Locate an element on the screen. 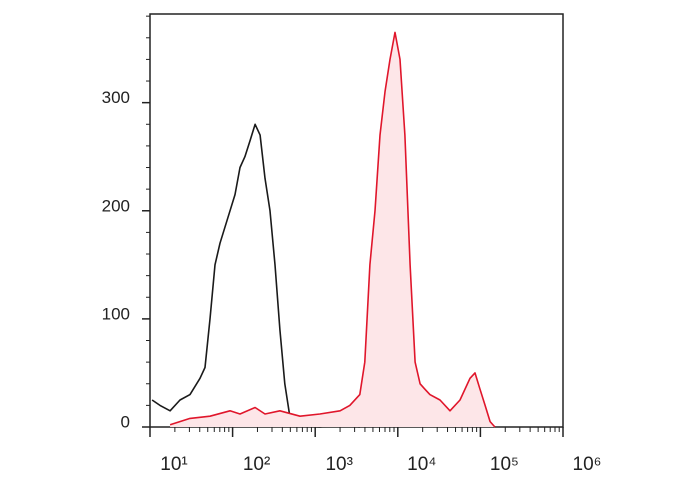 This screenshot has width=688, height=490. x-tick-label: 10⁶ is located at coordinates (587, 464).